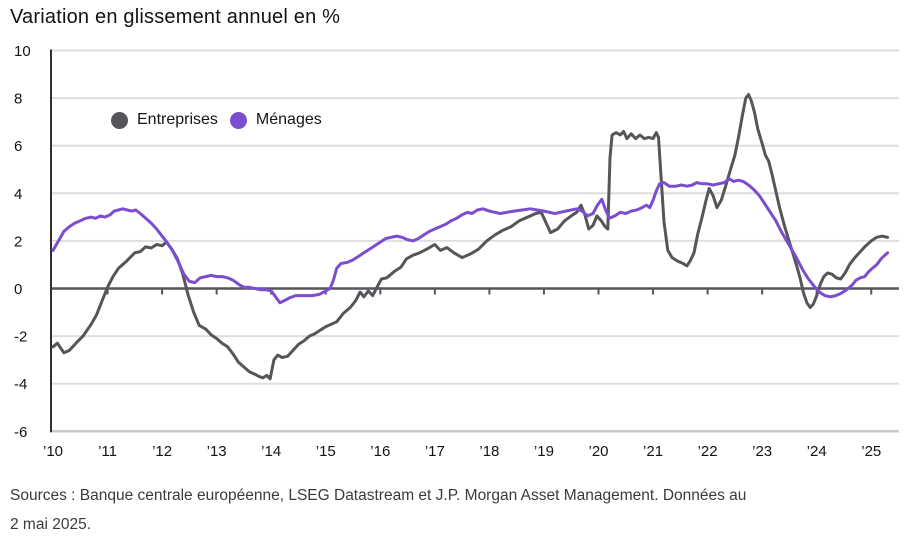 The width and height of the screenshot is (907, 541). I want to click on x-tick-label-2016: ’16, so click(380, 451).